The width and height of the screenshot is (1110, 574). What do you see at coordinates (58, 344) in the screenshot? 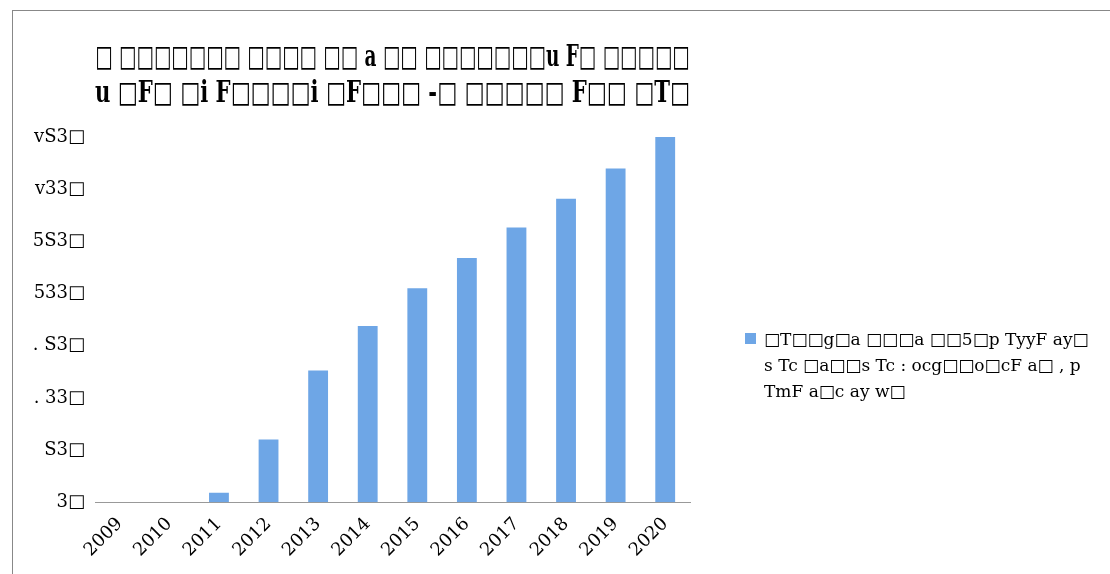
I see `text: . S3□` at bounding box center [58, 344].